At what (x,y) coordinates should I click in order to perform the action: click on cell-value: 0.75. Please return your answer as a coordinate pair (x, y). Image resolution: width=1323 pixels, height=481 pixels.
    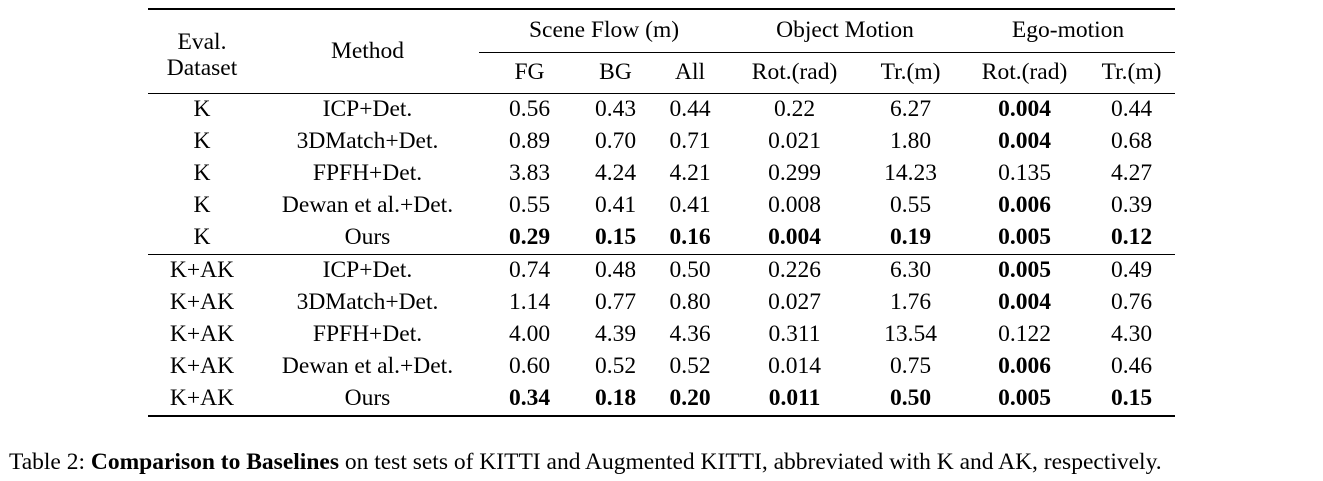
    Looking at the image, I should click on (910, 366).